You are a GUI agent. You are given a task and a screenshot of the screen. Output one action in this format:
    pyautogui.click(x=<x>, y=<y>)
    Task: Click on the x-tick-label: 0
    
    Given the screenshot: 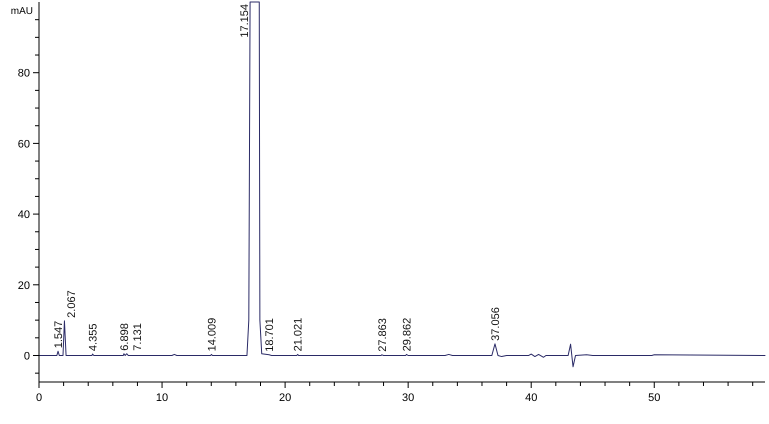 What is the action you would take?
    pyautogui.click(x=39, y=398)
    